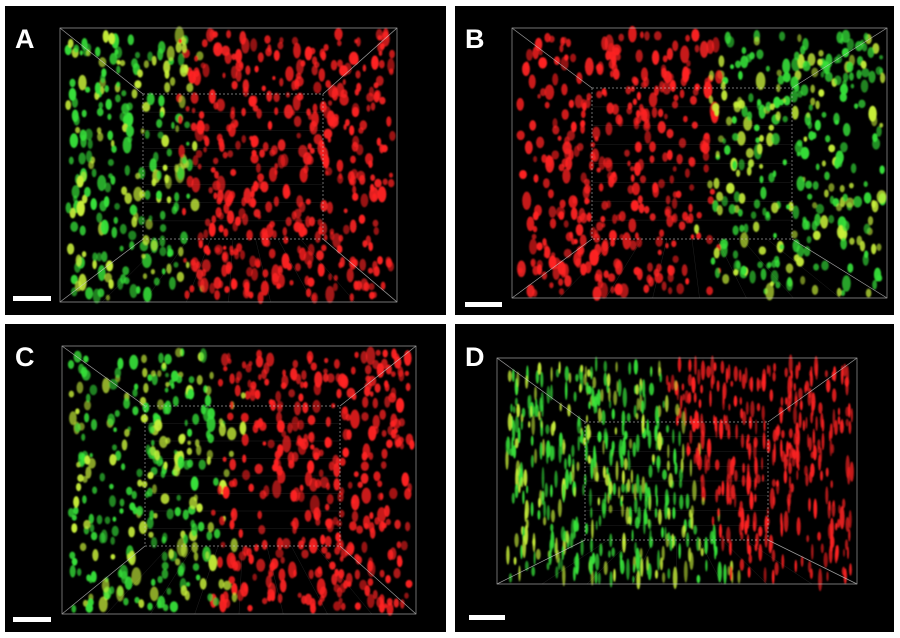 This screenshot has height=638, width=900. Describe the element at coordinates (475, 357) in the screenshot. I see `panel-d-label: D` at that location.